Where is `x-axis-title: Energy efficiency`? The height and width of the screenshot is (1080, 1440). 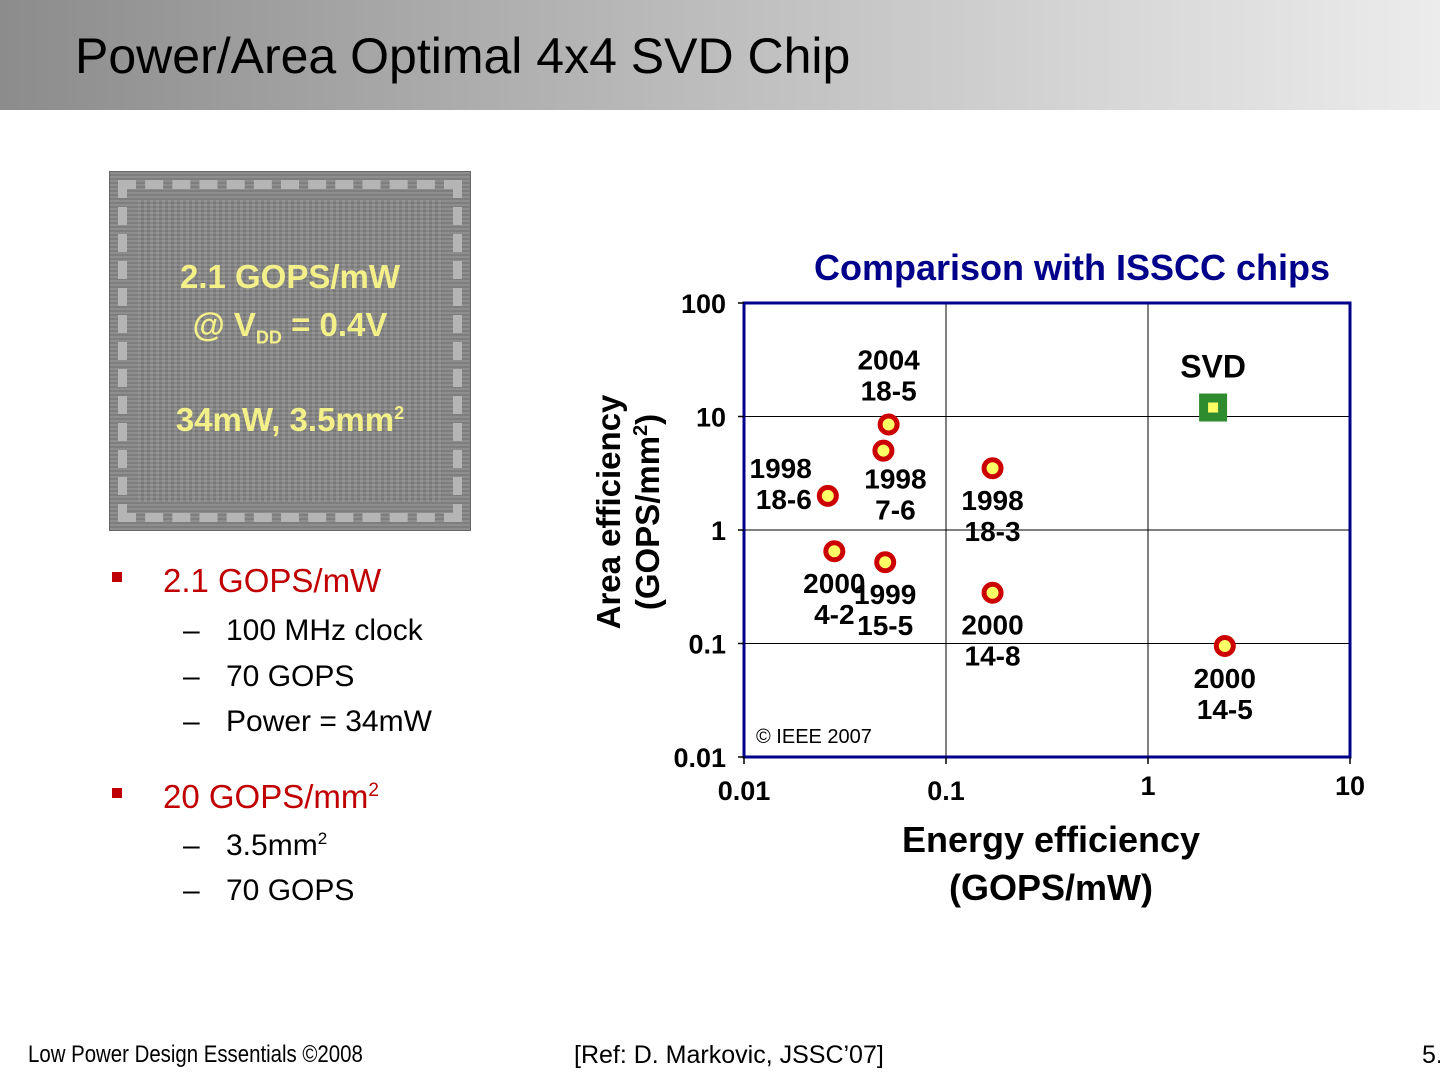 x-axis-title: Energy efficiency is located at coordinates (1051, 839).